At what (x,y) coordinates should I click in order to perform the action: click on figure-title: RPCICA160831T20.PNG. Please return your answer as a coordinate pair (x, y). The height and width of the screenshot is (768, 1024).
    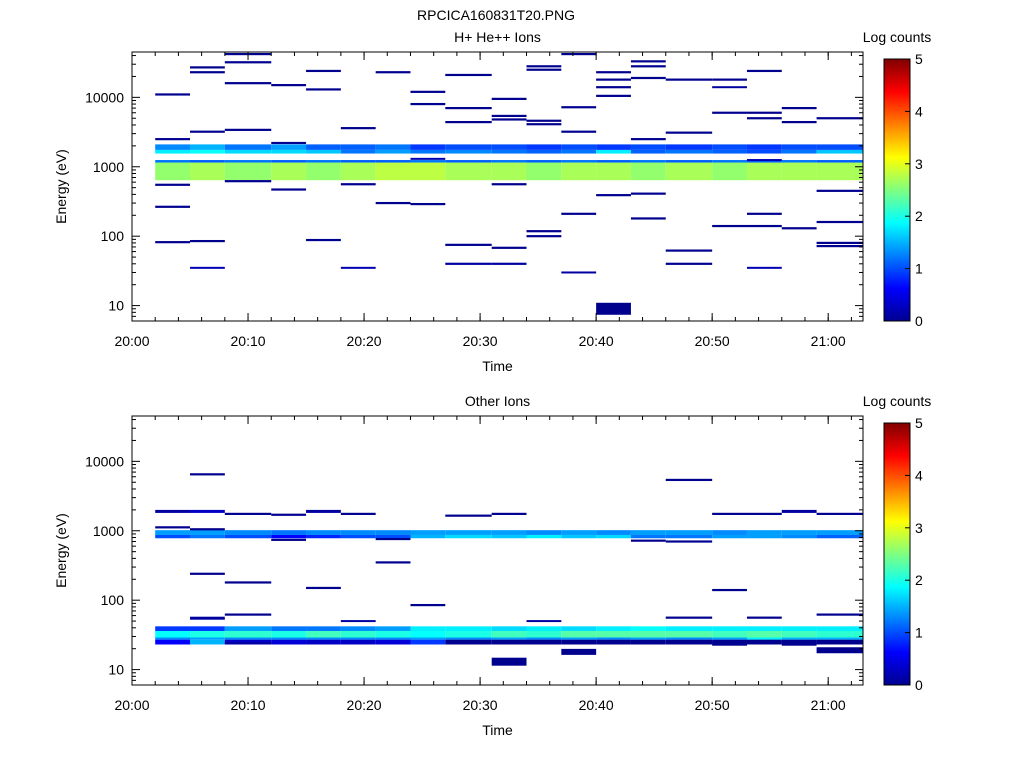
    Looking at the image, I should click on (496, 15).